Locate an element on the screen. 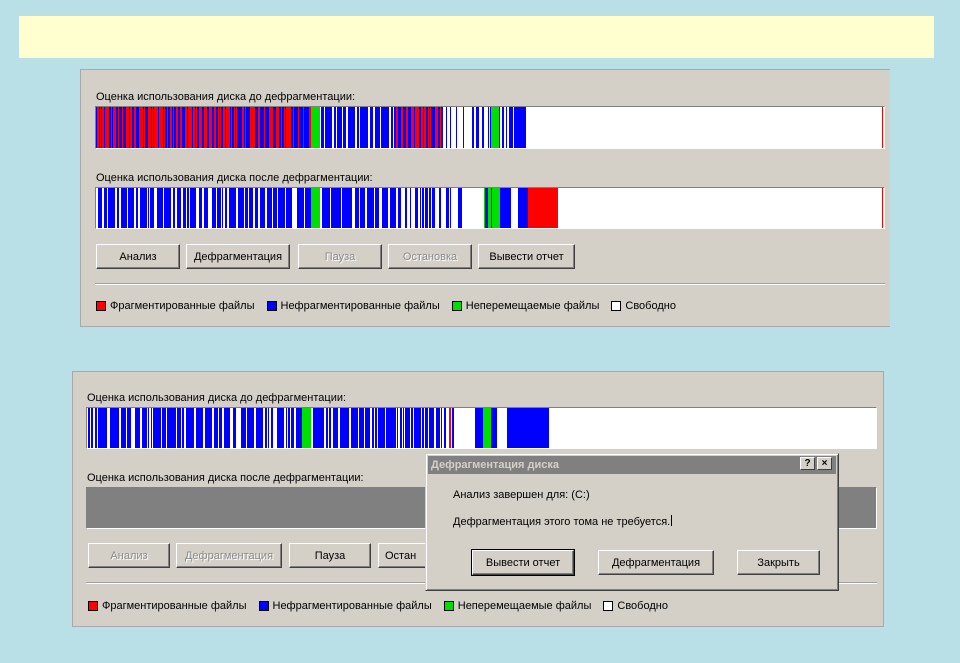  stop-button: Остановка is located at coordinates (430, 256).